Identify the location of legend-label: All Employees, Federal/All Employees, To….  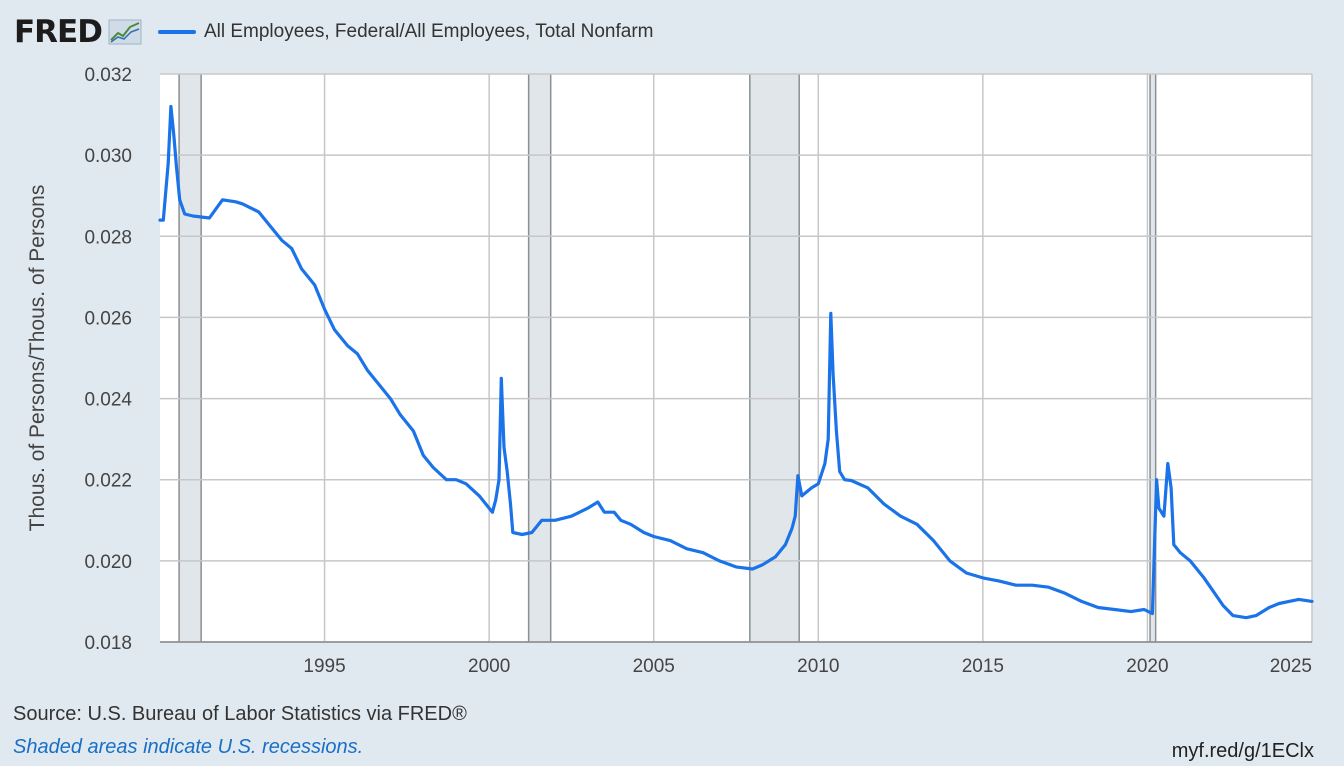
(428, 31).